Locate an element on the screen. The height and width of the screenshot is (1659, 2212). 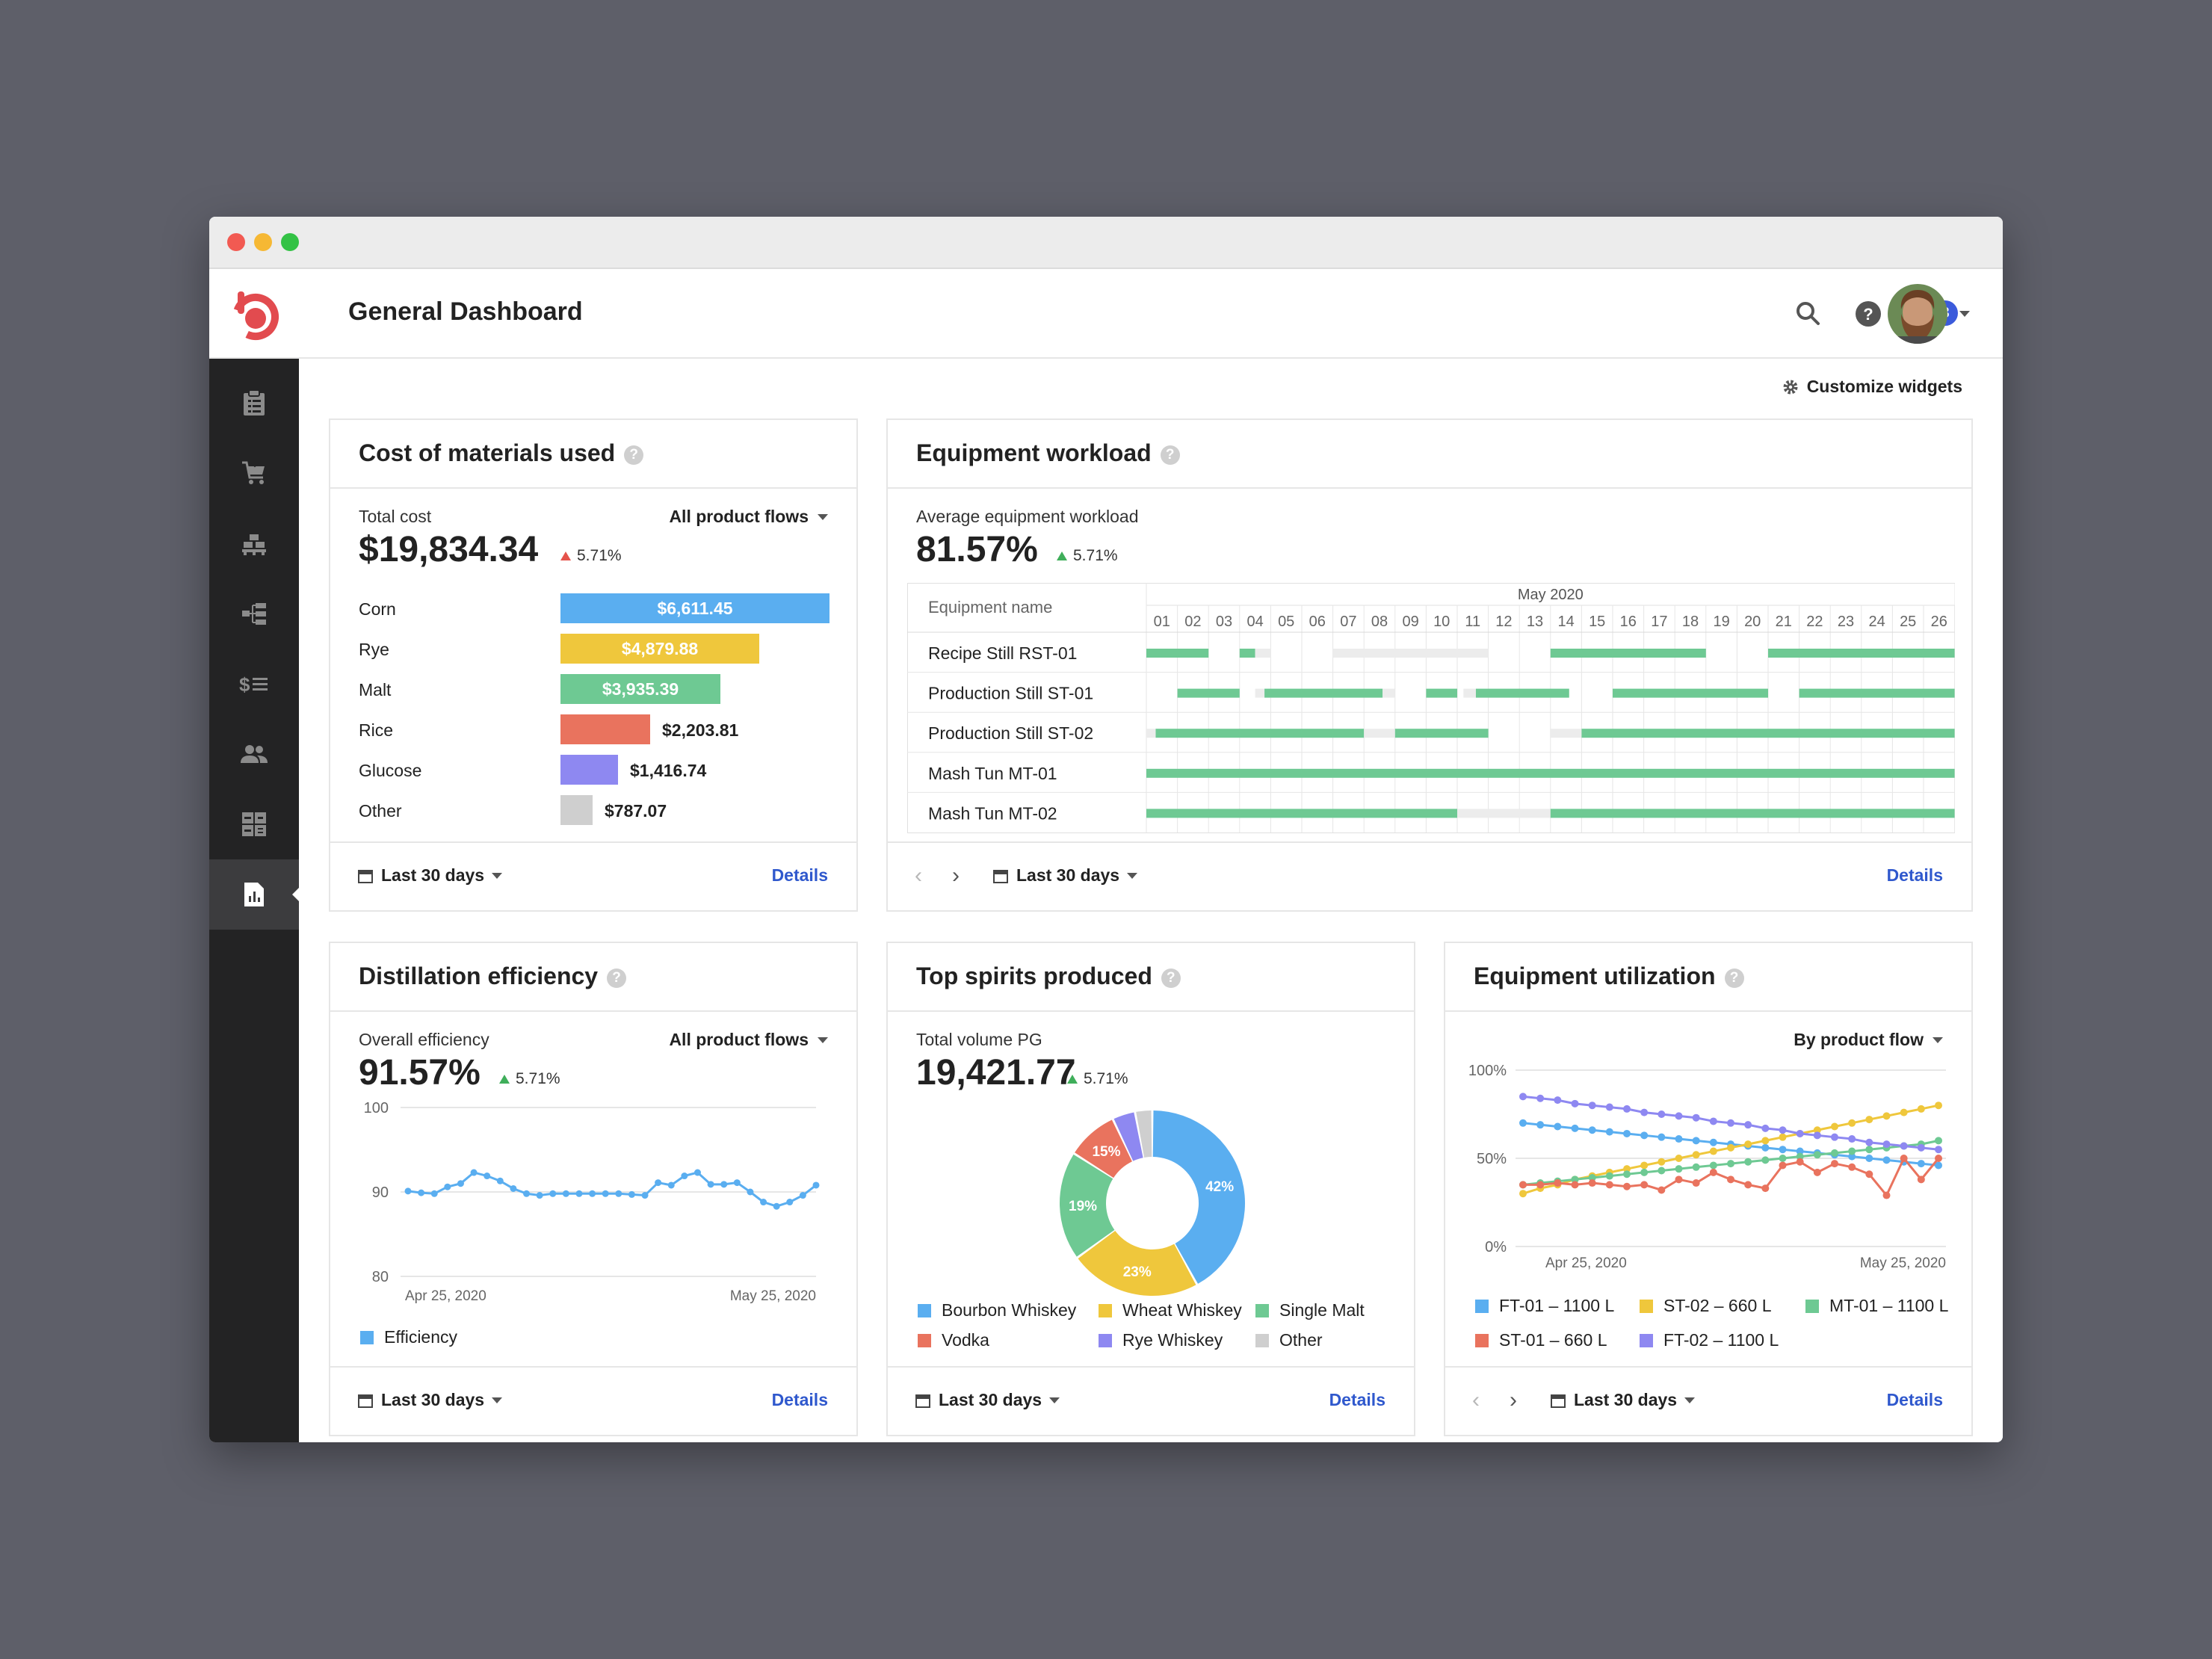
cart-icon is located at coordinates (253, 472).